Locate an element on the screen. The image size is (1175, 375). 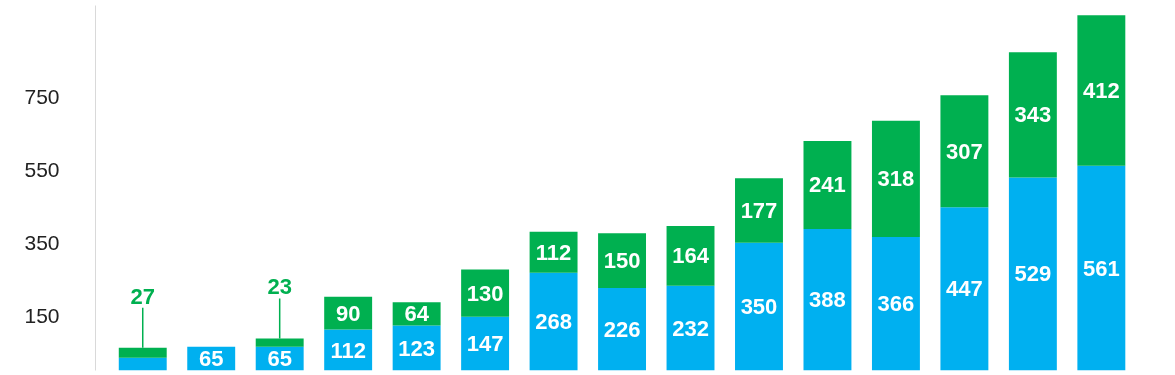
data-label: 268 is located at coordinates (553, 322).